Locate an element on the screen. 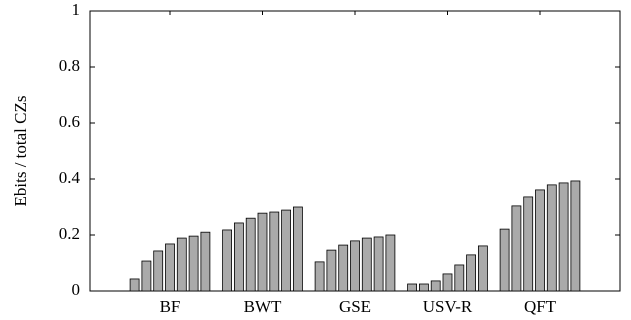 The width and height of the screenshot is (631, 320). y-tick-label: 1 is located at coordinates (76, 9).